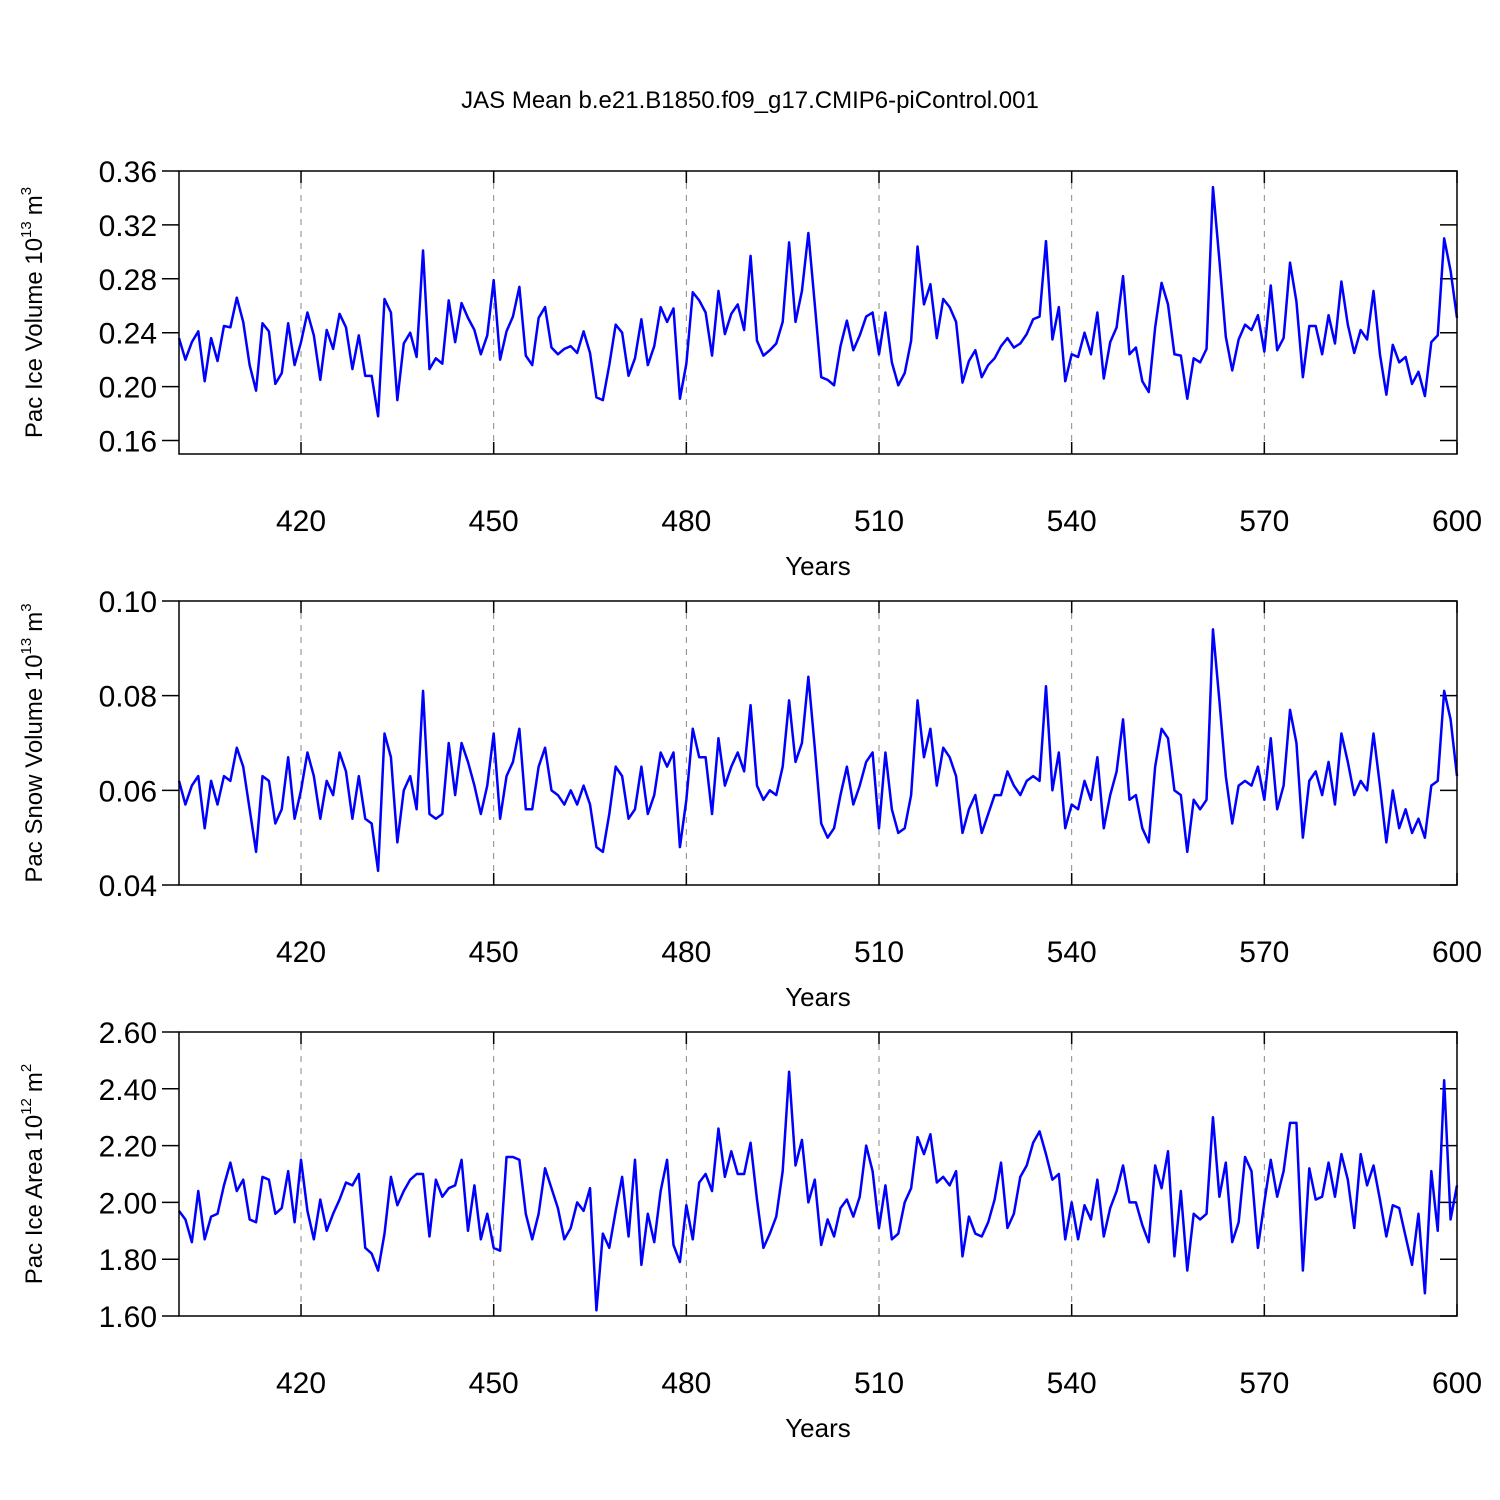  I want to click on y-tick-label: 0.08, so click(128, 697).